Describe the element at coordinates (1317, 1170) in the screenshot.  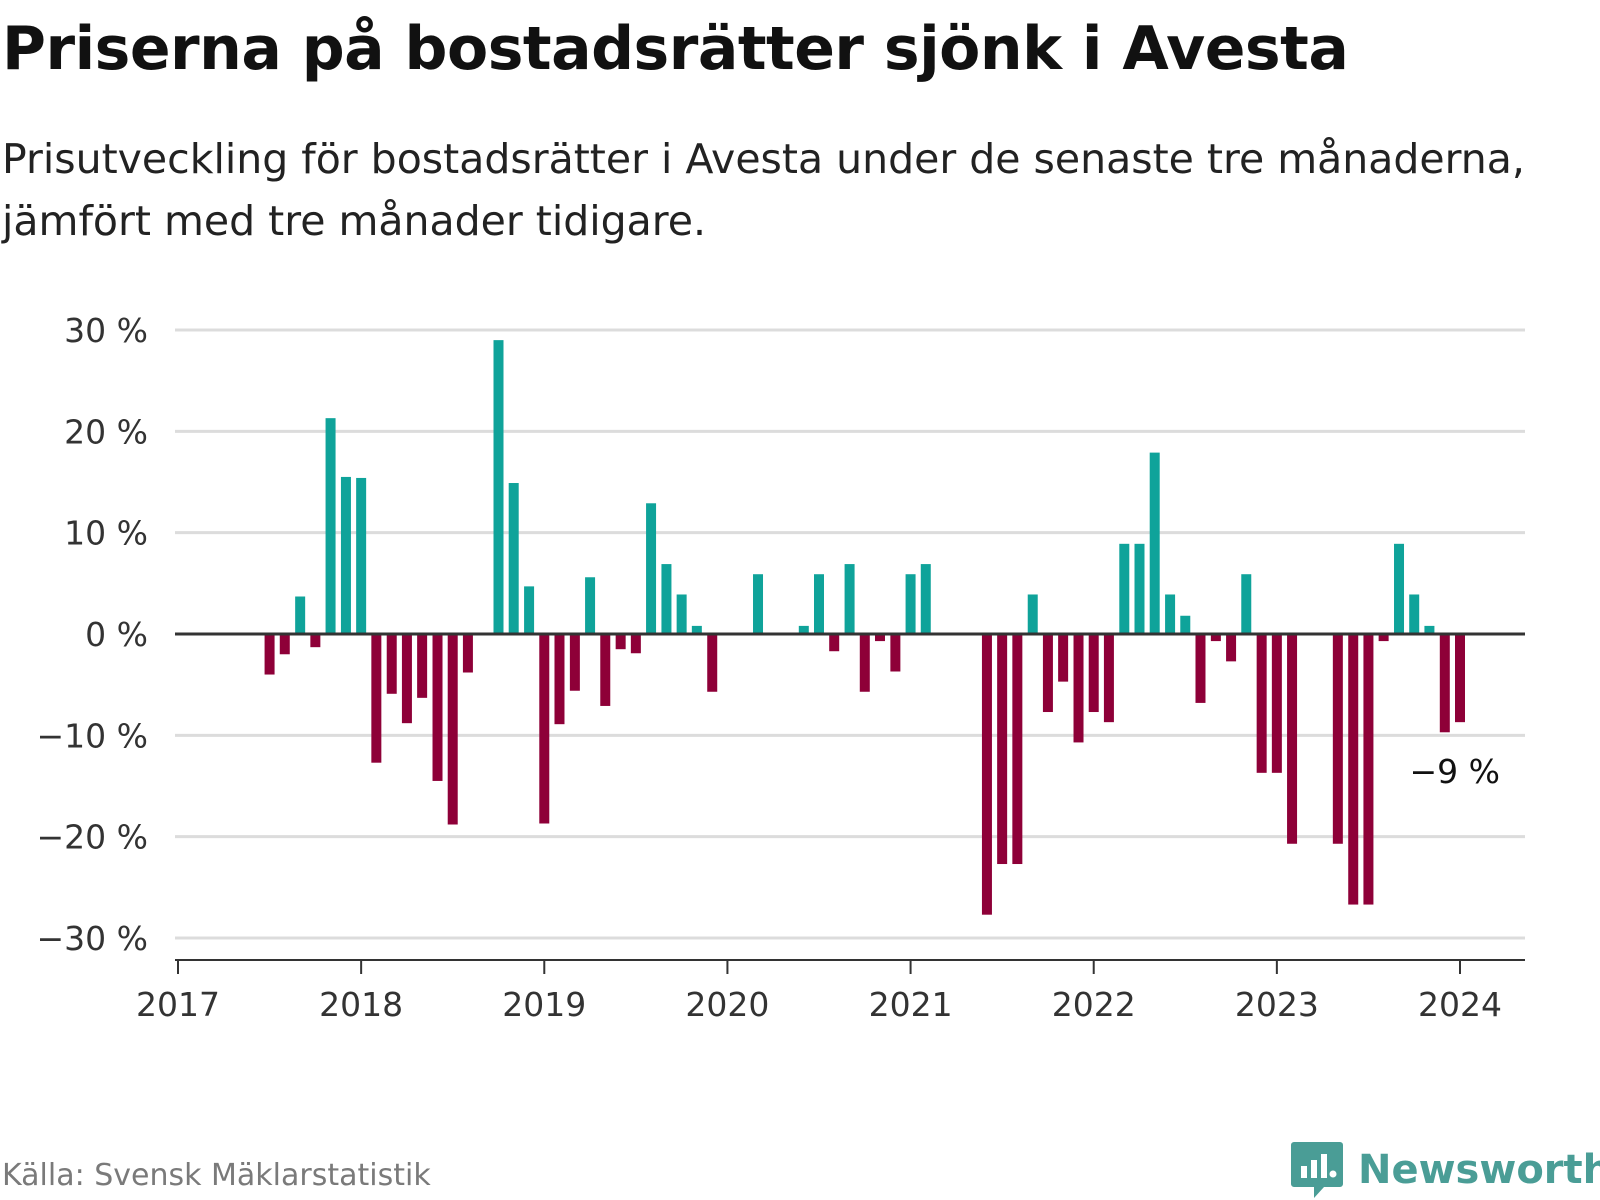
I see `newsworthy-logo-icon` at that location.